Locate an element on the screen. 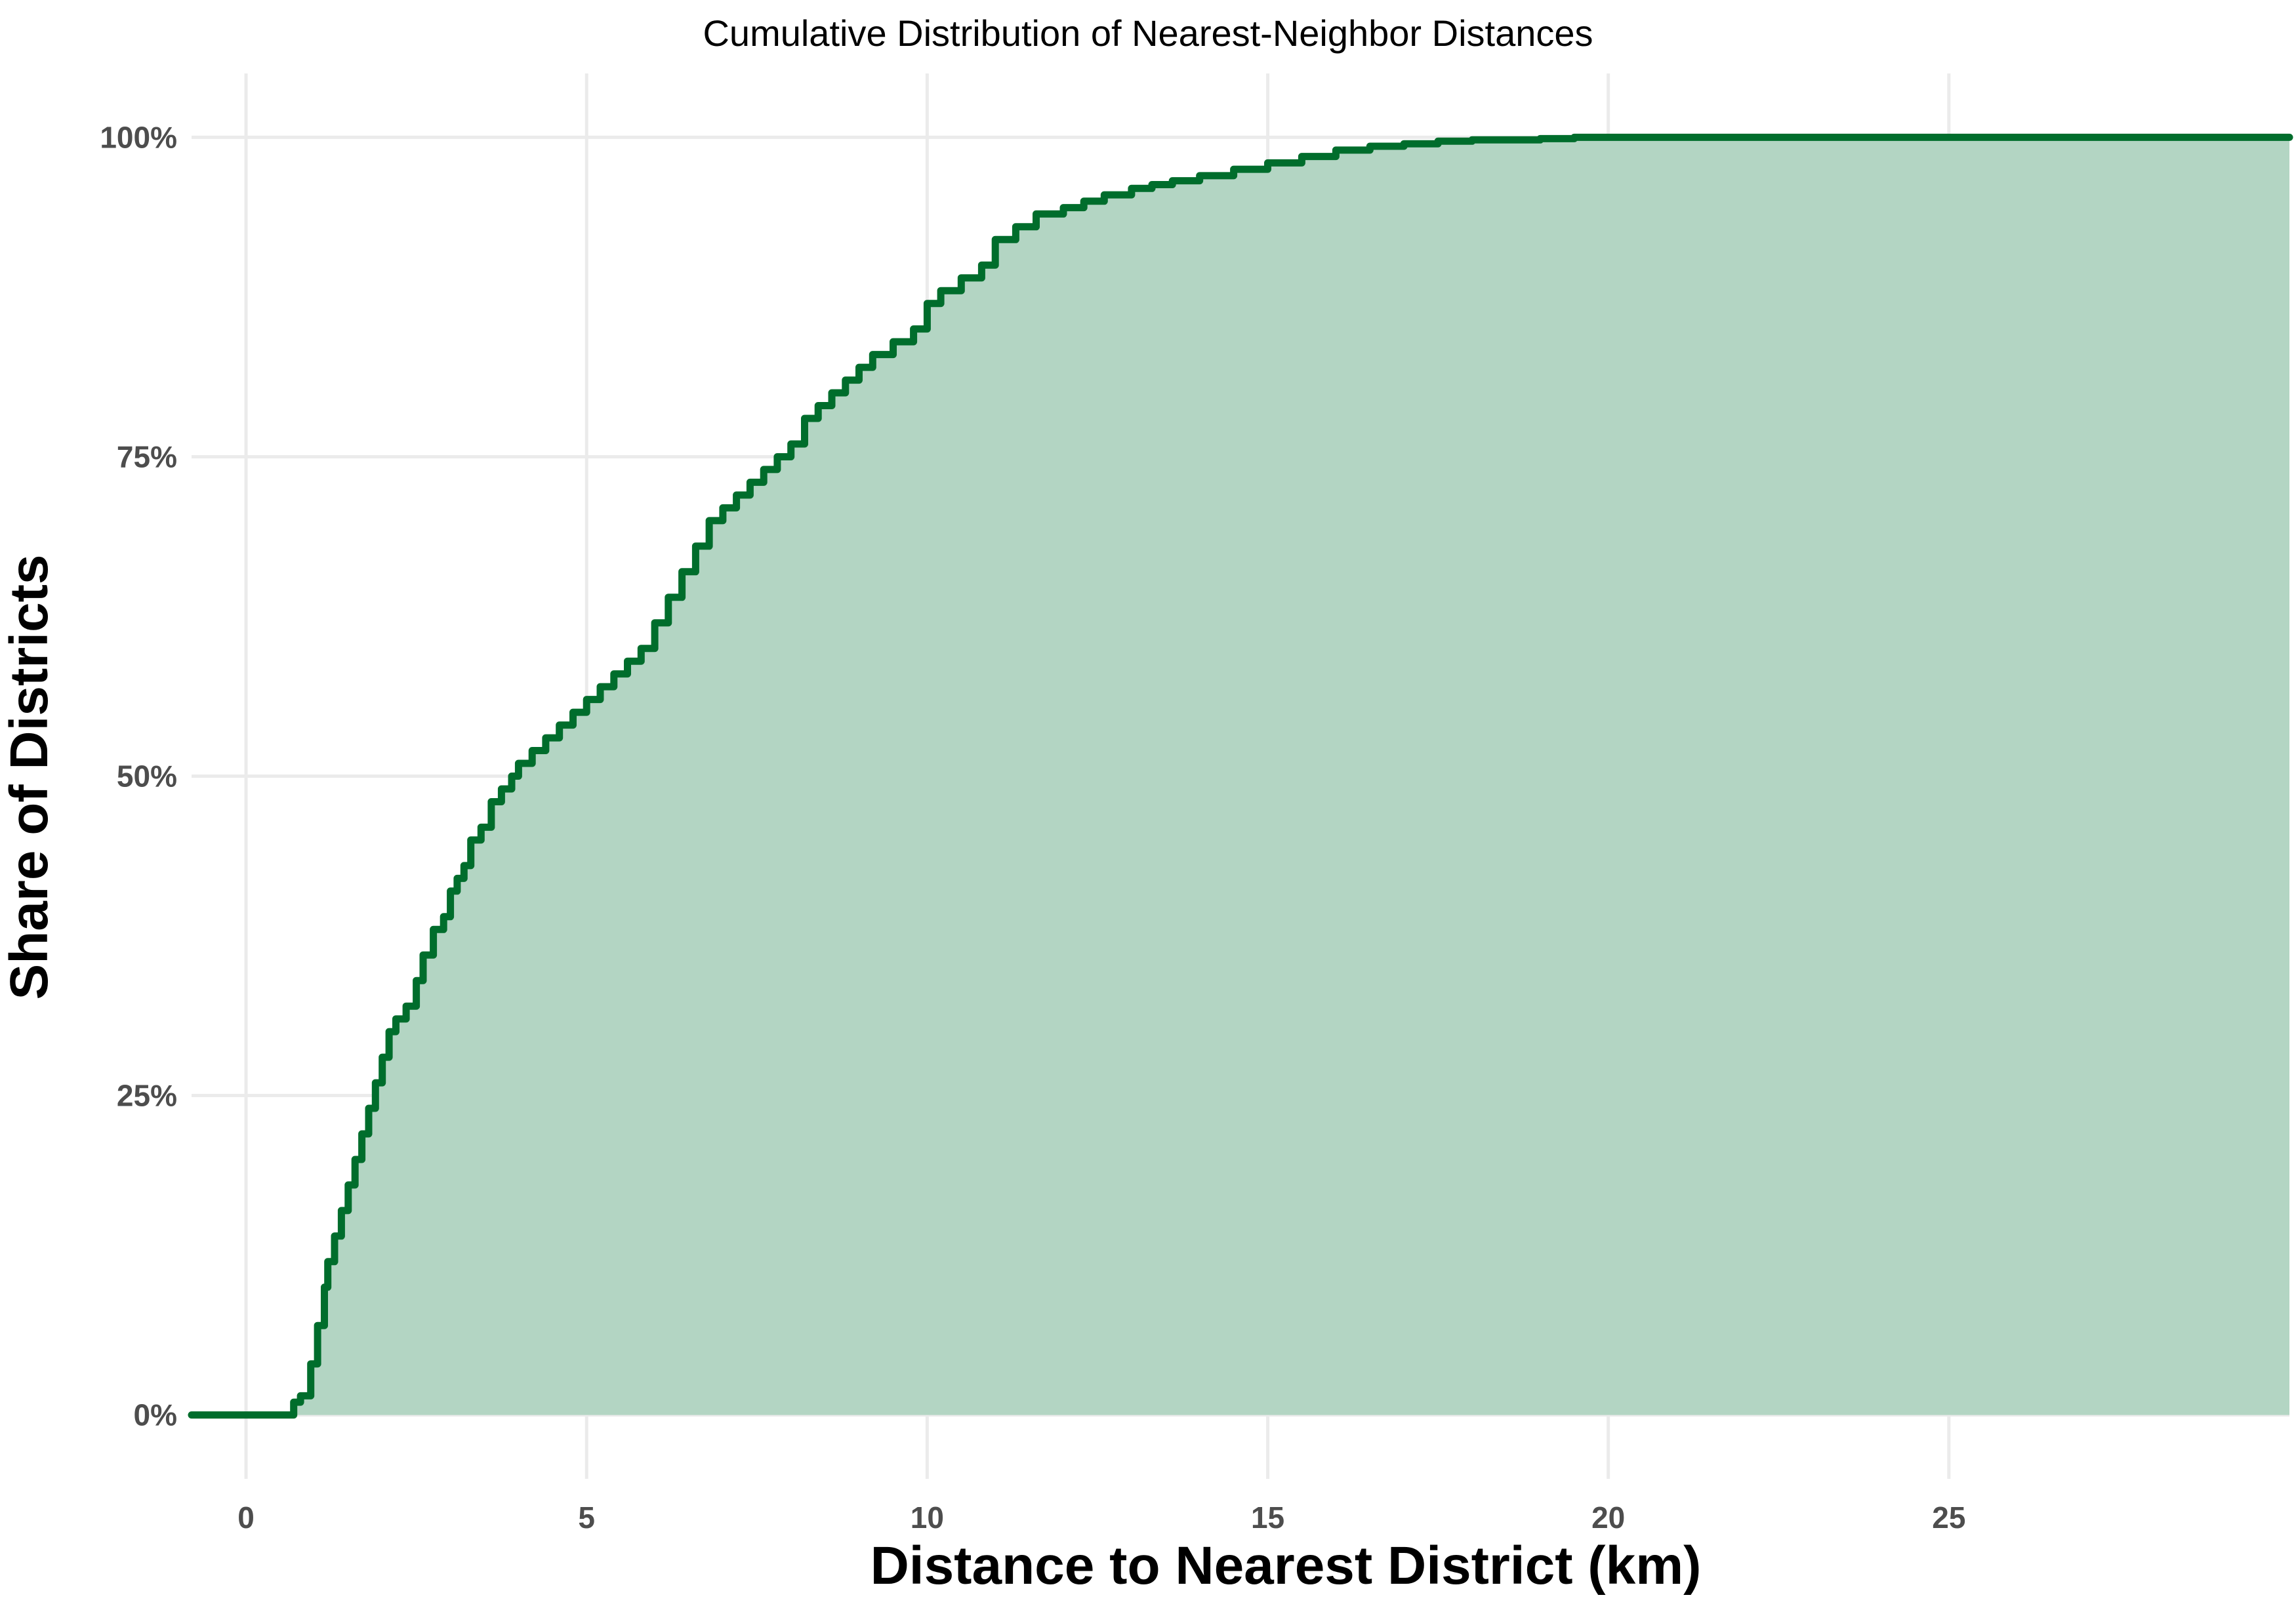  x-tick-label: 0 is located at coordinates (246, 1517).